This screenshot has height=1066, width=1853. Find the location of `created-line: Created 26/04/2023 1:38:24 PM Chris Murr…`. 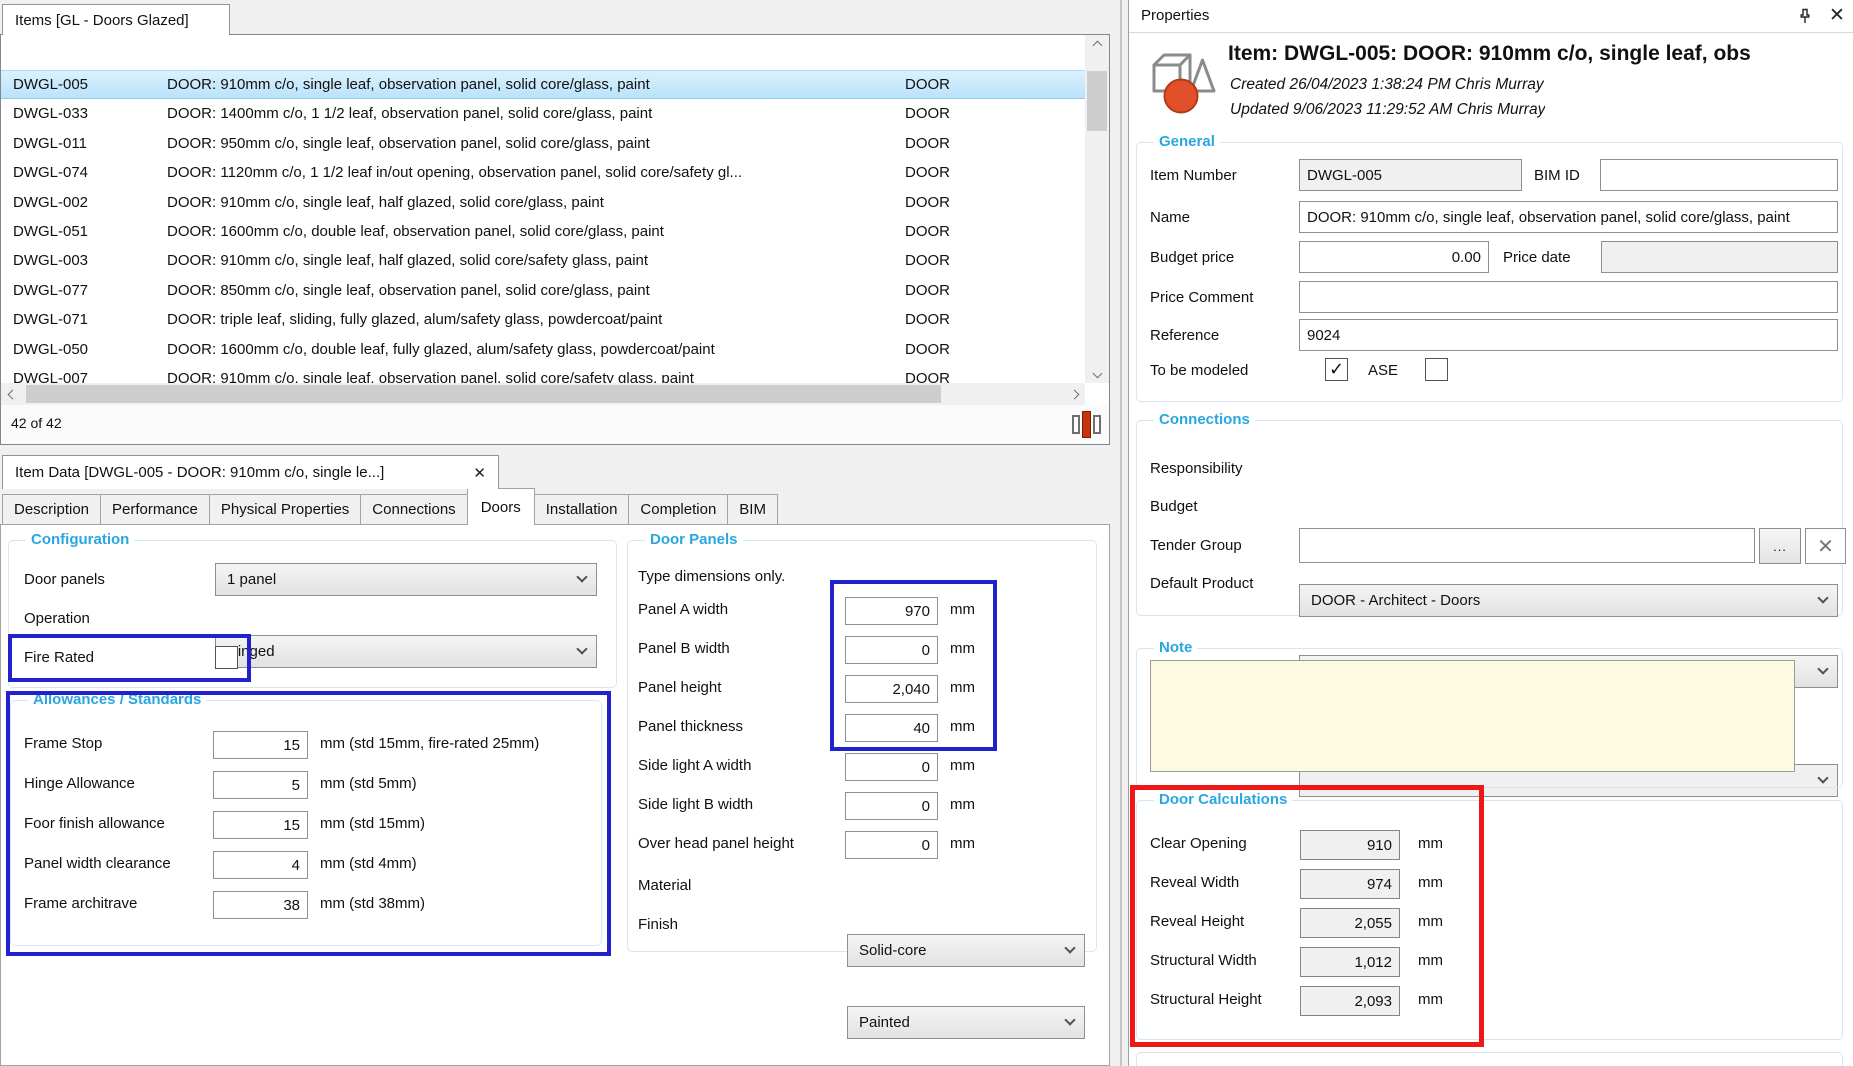

created-line: Created 26/04/2023 1:38:24 PM Chris Murr… is located at coordinates (1387, 84).